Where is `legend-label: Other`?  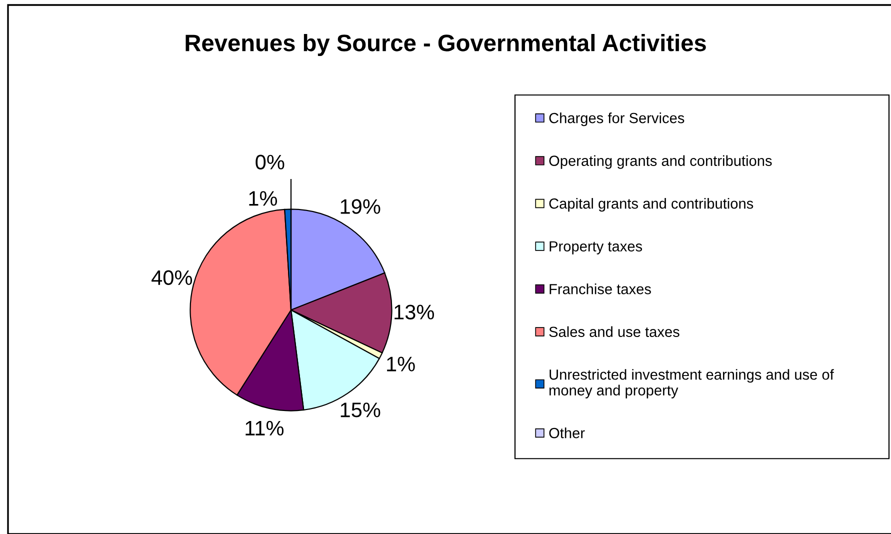 legend-label: Other is located at coordinates (567, 433).